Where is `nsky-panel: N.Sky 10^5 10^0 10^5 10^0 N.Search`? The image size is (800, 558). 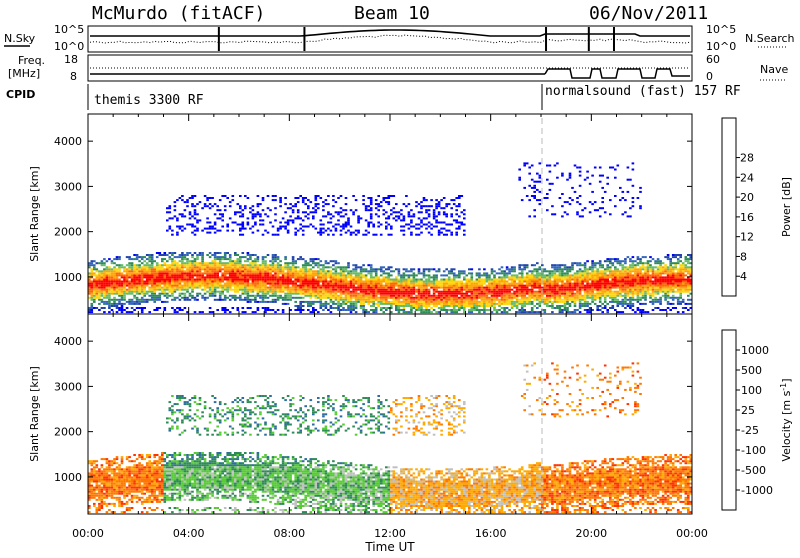
nsky-panel: N.Sky 10^5 10^0 10^5 10^0 N.Search is located at coordinates (399, 38).